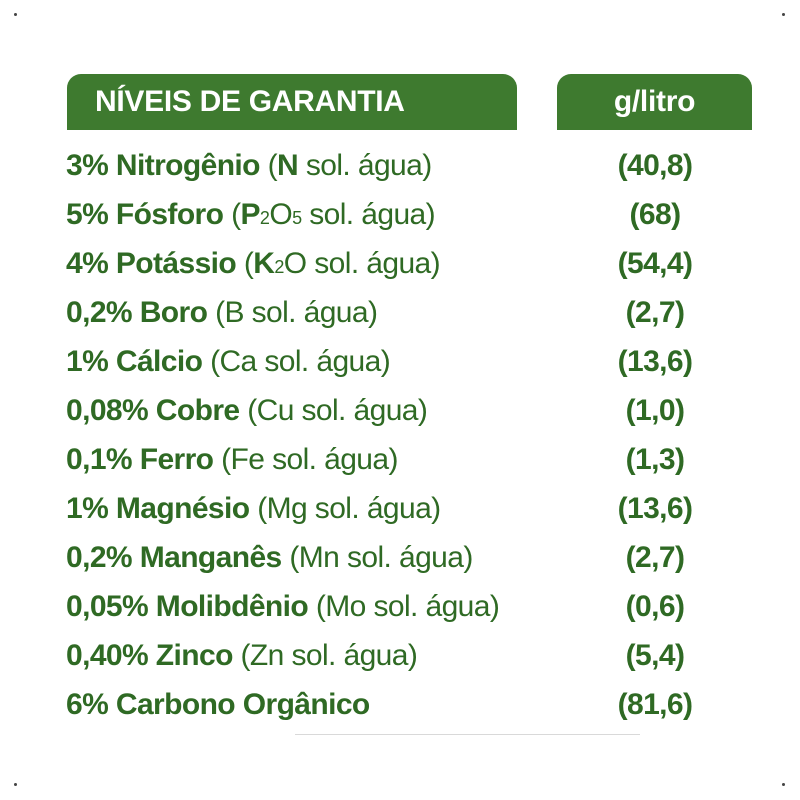 The width and height of the screenshot is (800, 800). I want to click on nutrient-value: (40,8), so click(655, 165).